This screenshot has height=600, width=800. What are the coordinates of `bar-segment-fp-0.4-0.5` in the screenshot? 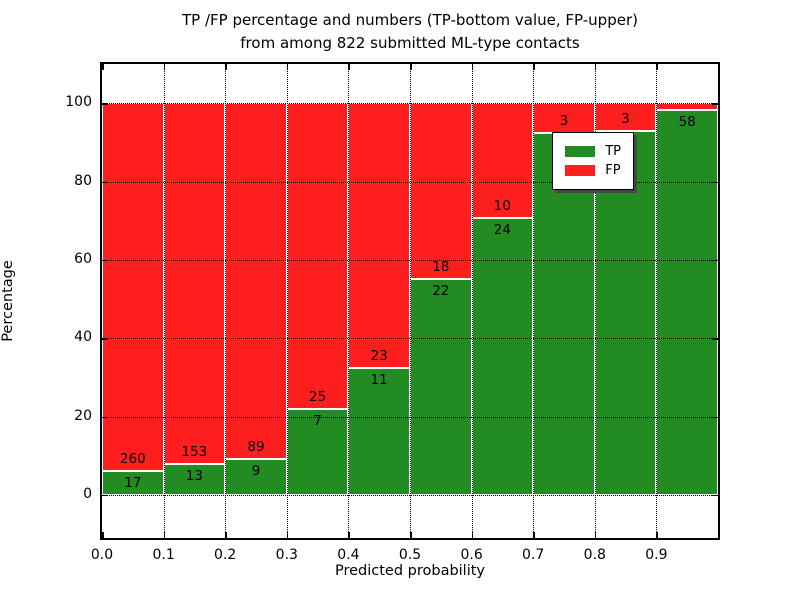 It's located at (379, 236).